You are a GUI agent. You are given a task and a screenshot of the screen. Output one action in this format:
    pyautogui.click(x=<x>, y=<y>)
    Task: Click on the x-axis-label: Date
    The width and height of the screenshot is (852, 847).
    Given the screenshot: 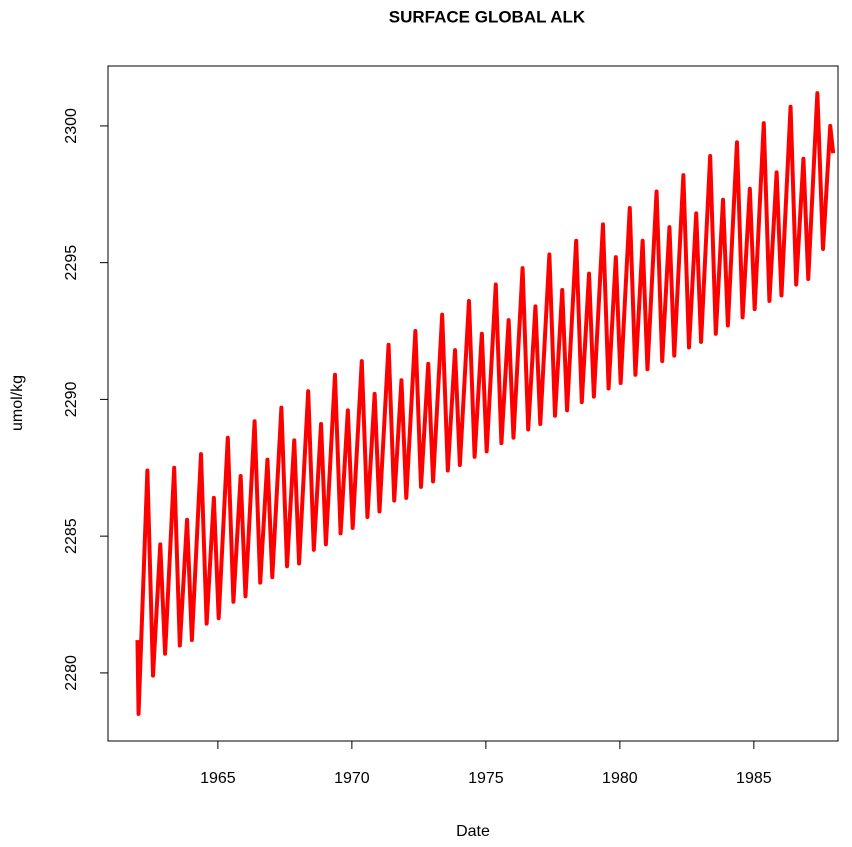 What is the action you would take?
    pyautogui.click(x=473, y=831)
    